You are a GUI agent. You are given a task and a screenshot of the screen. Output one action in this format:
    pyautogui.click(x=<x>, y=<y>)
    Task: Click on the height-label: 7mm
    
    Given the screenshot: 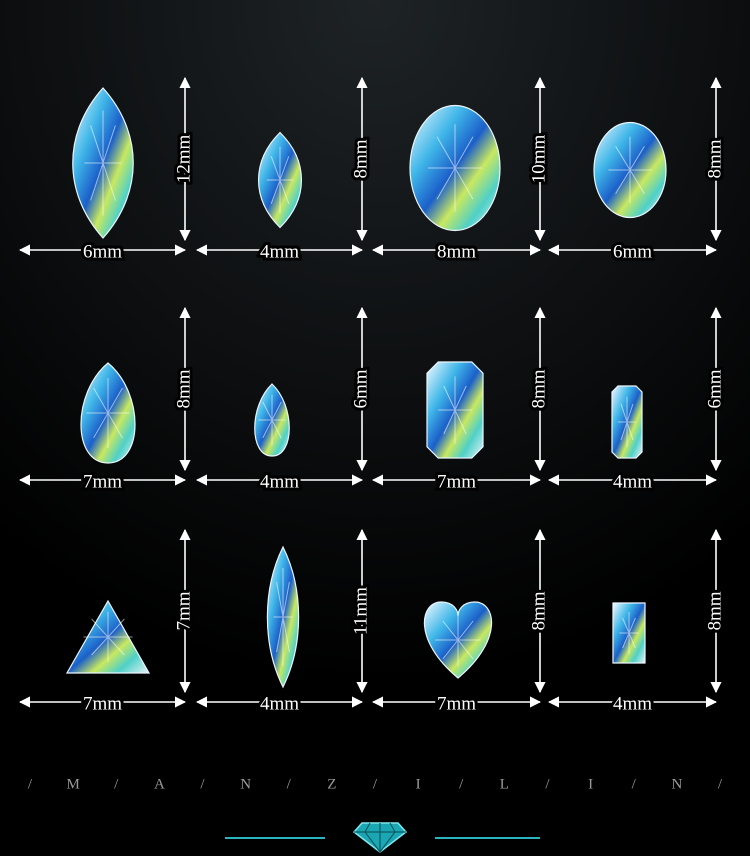 What is the action you would take?
    pyautogui.click(x=183, y=610)
    